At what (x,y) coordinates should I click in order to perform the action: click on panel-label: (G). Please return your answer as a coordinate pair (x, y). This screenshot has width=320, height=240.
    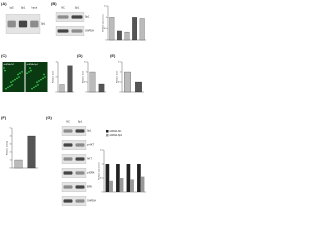
    Looking at the image, I should click on (49, 117).